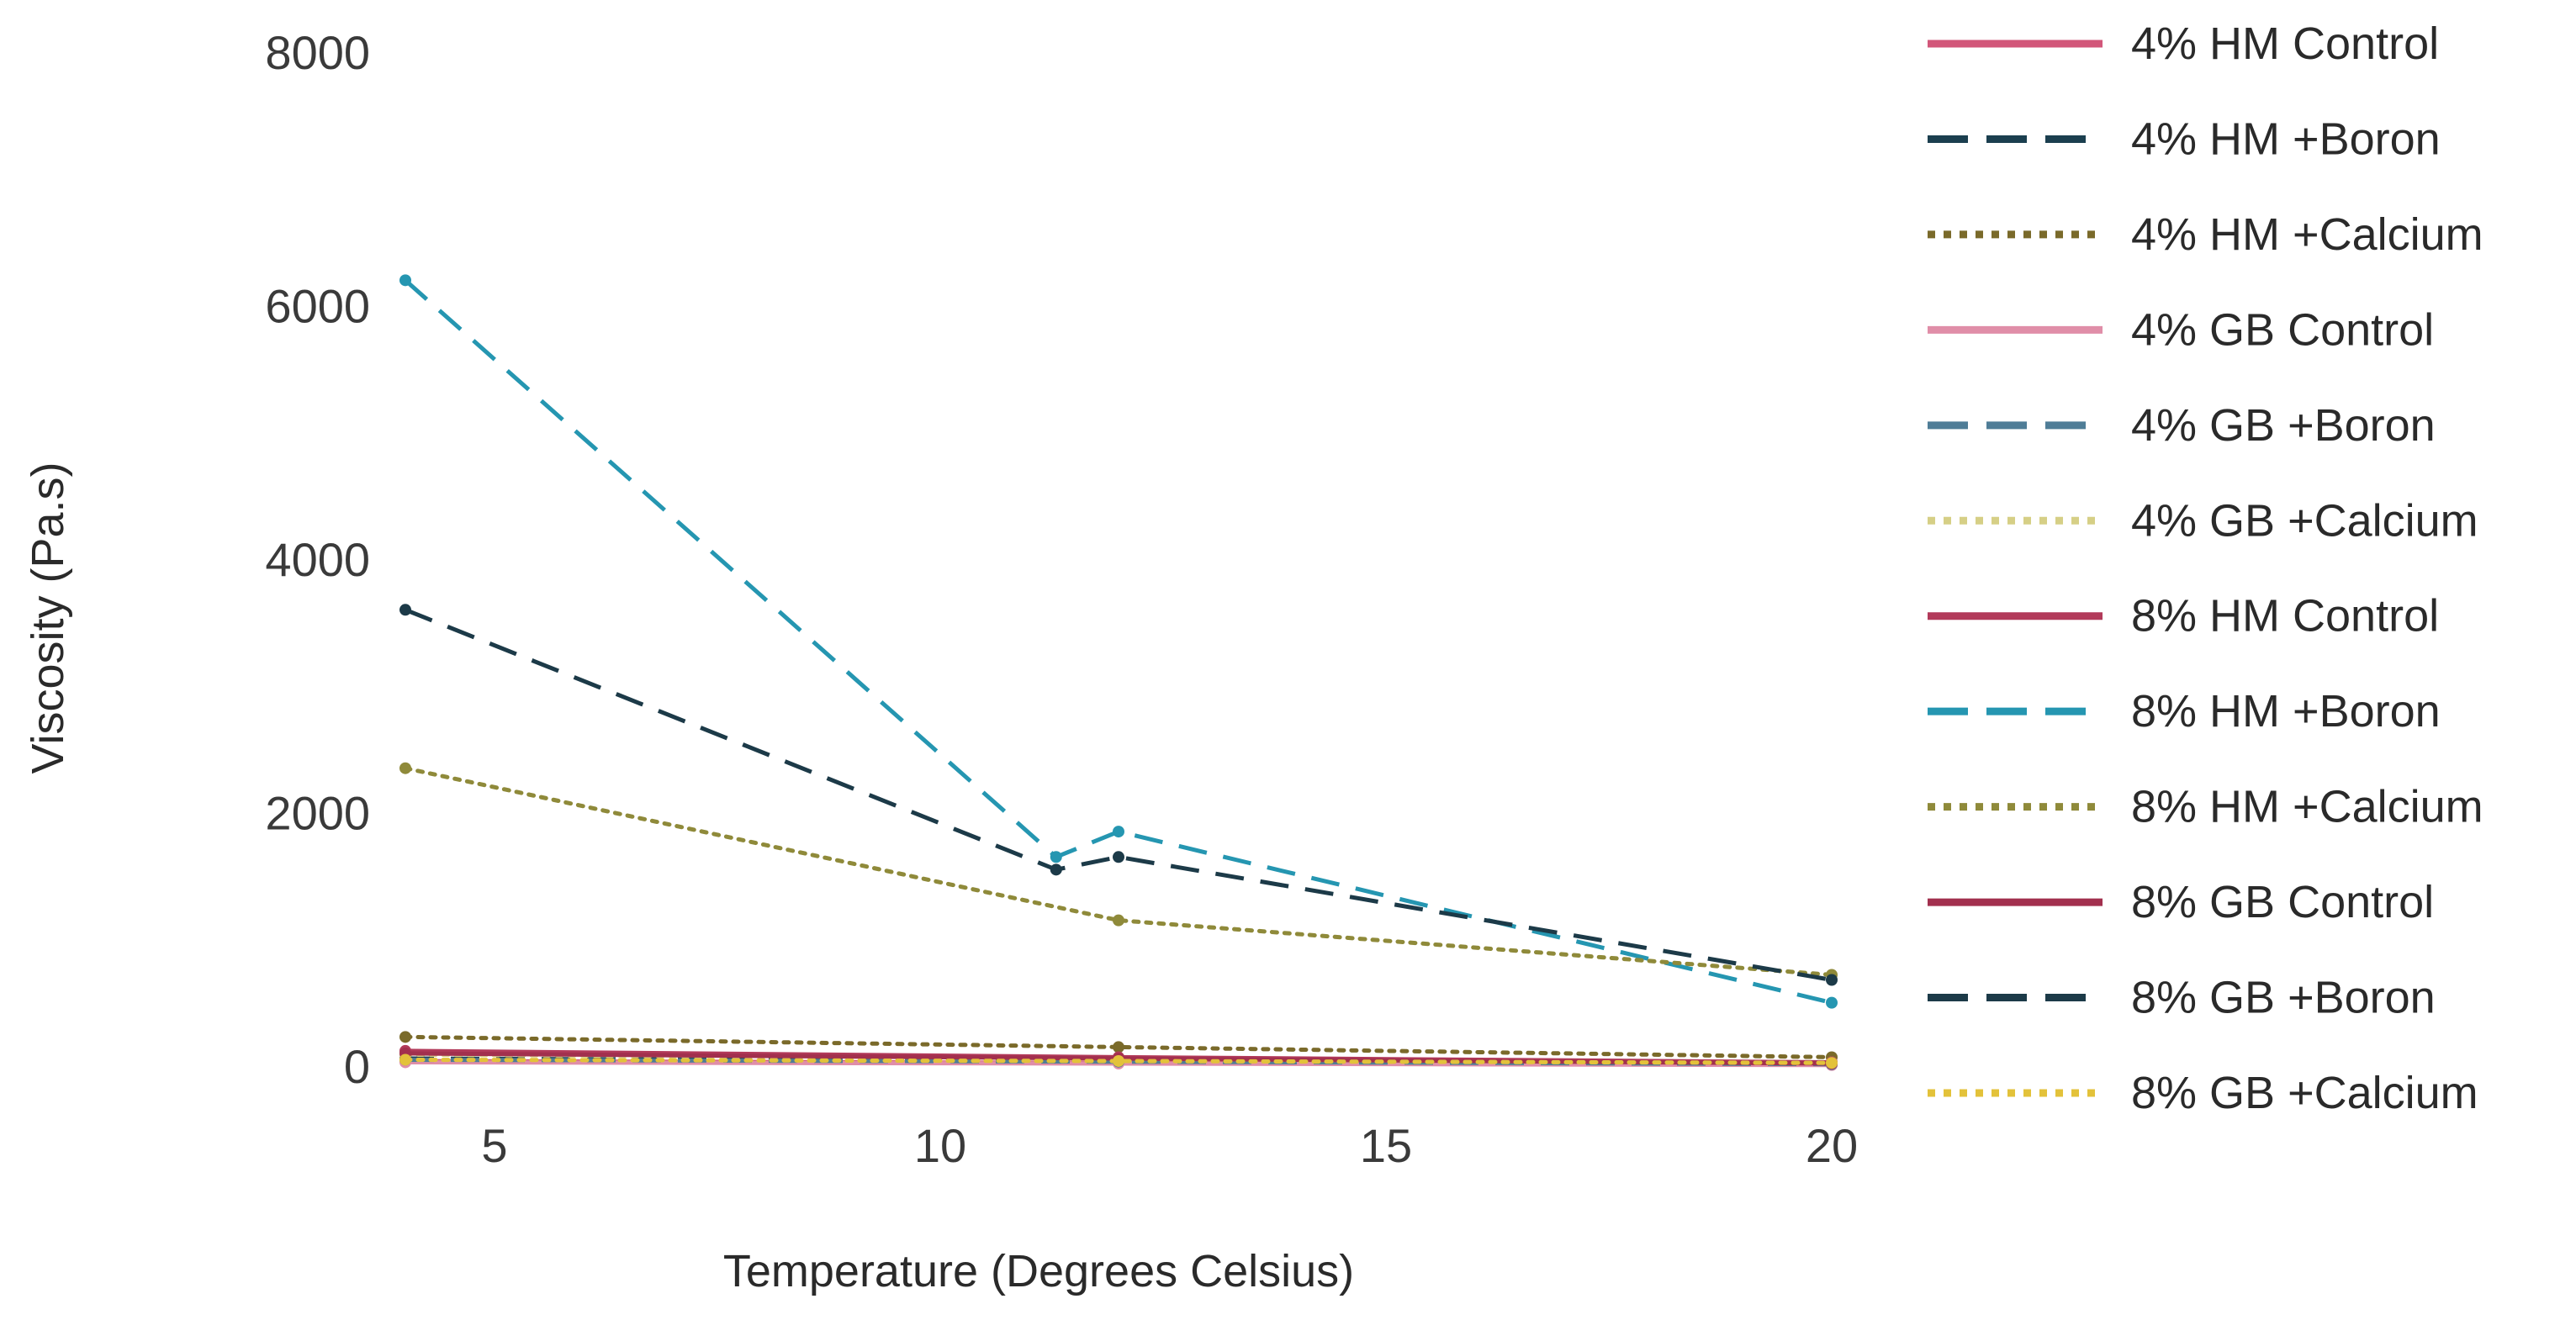  I want to click on x-axis-ticks: 5 10 15 20, so click(1169, 1146).